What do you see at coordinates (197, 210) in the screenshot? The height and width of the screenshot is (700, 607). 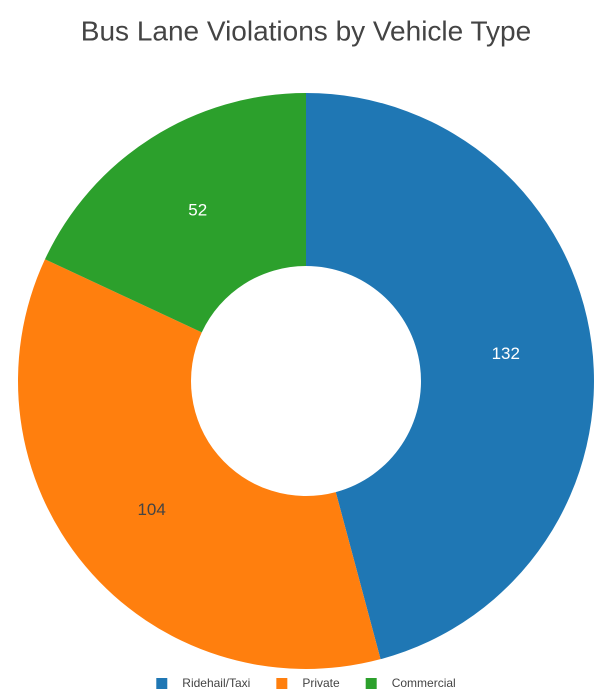 I see `data-label: 52` at bounding box center [197, 210].